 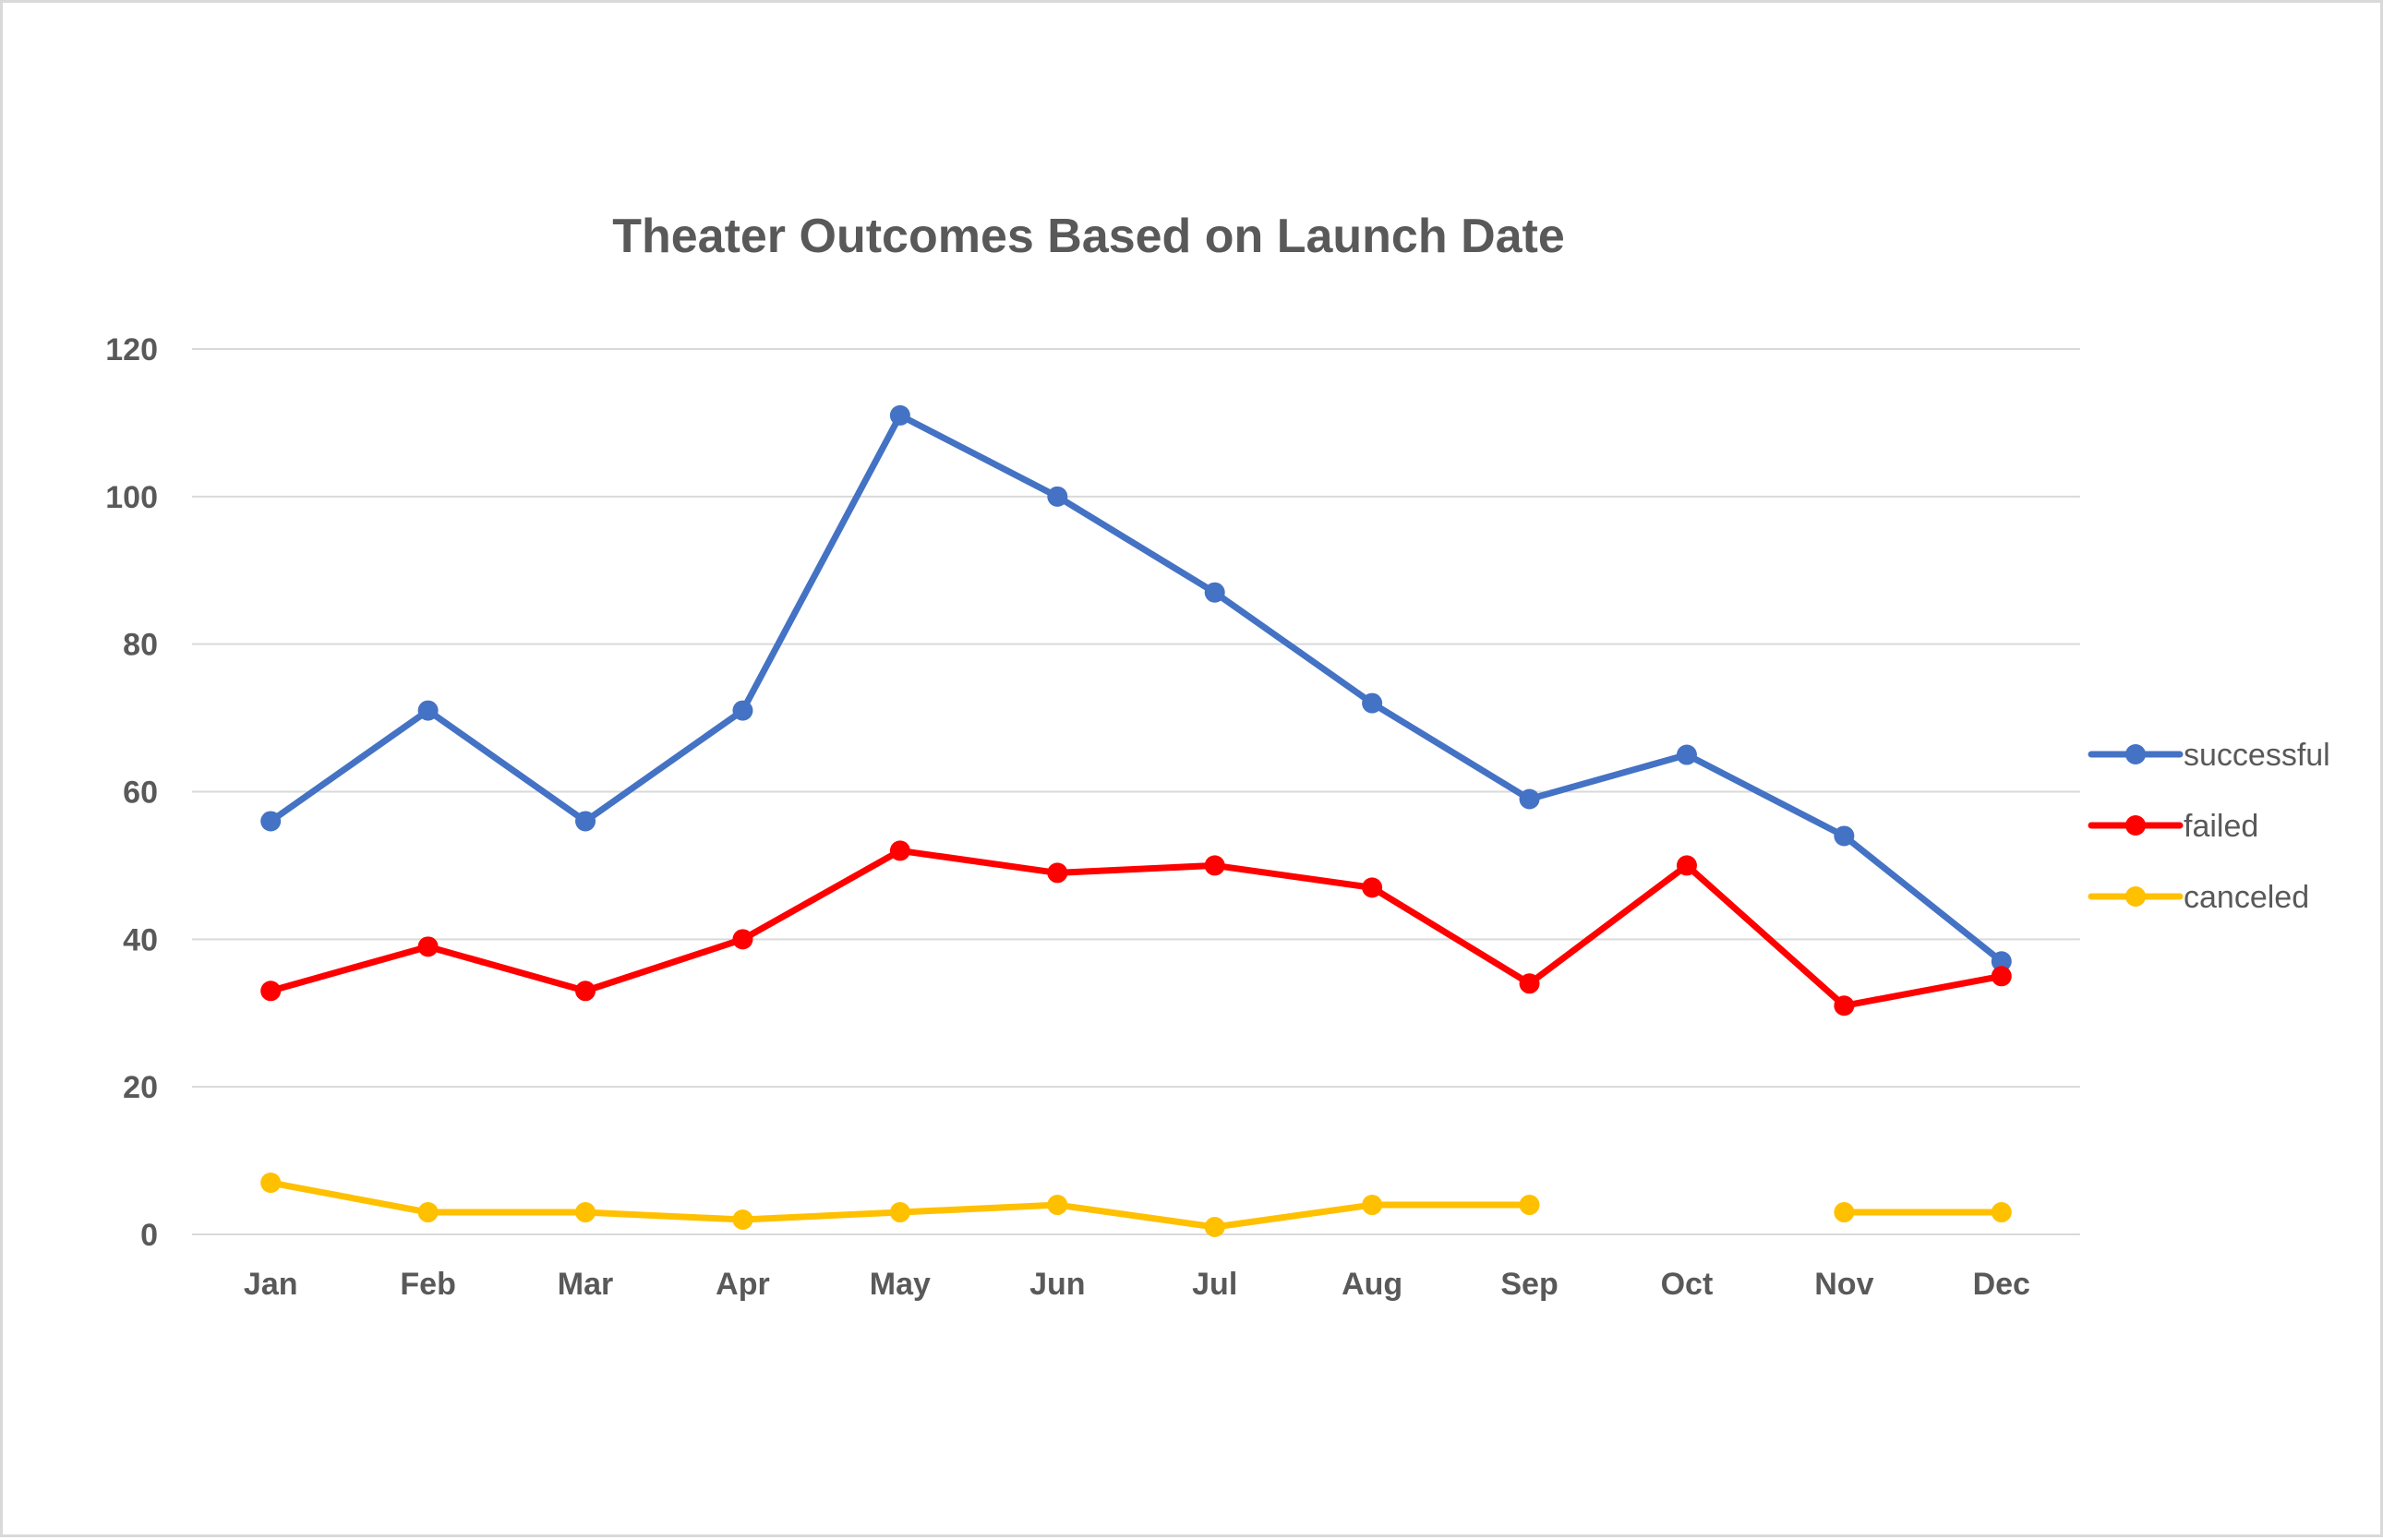 I want to click on y-tick-label-20: 20, so click(x=140, y=1087).